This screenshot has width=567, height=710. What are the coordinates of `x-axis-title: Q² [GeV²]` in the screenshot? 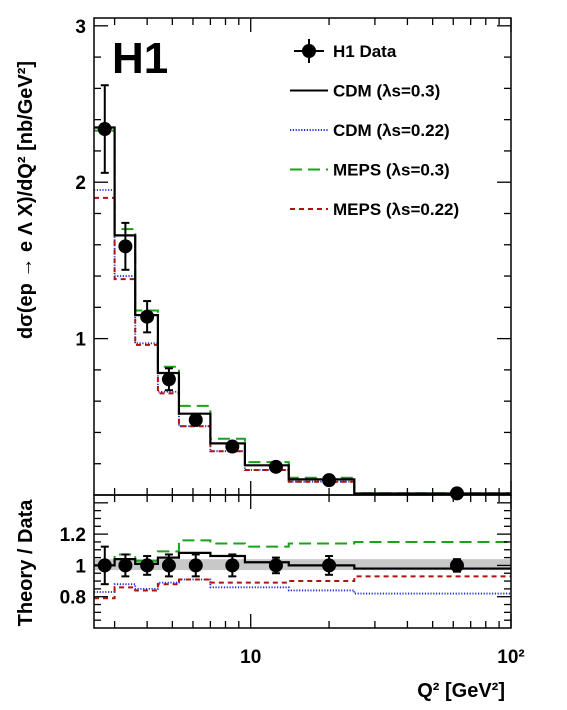 It's located at (461, 691).